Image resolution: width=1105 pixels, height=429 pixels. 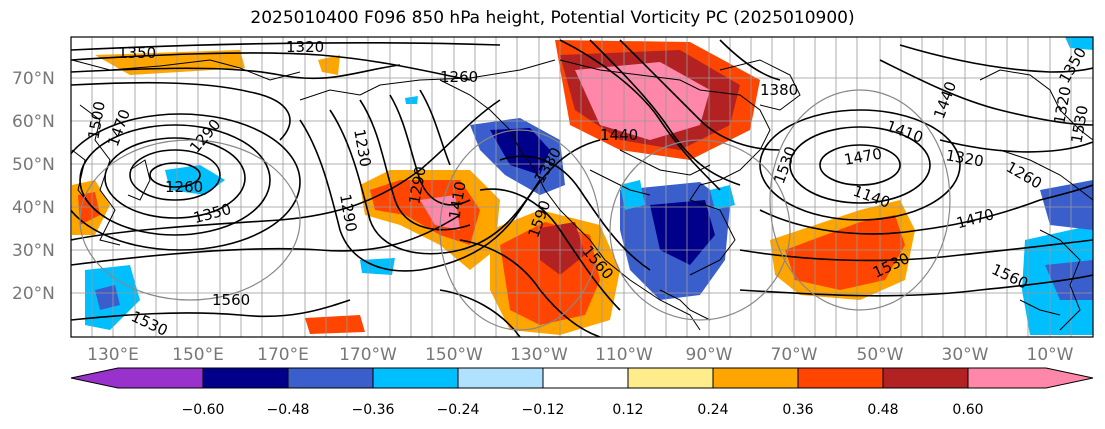 I want to click on lon-label: 150°W, so click(x=454, y=355).